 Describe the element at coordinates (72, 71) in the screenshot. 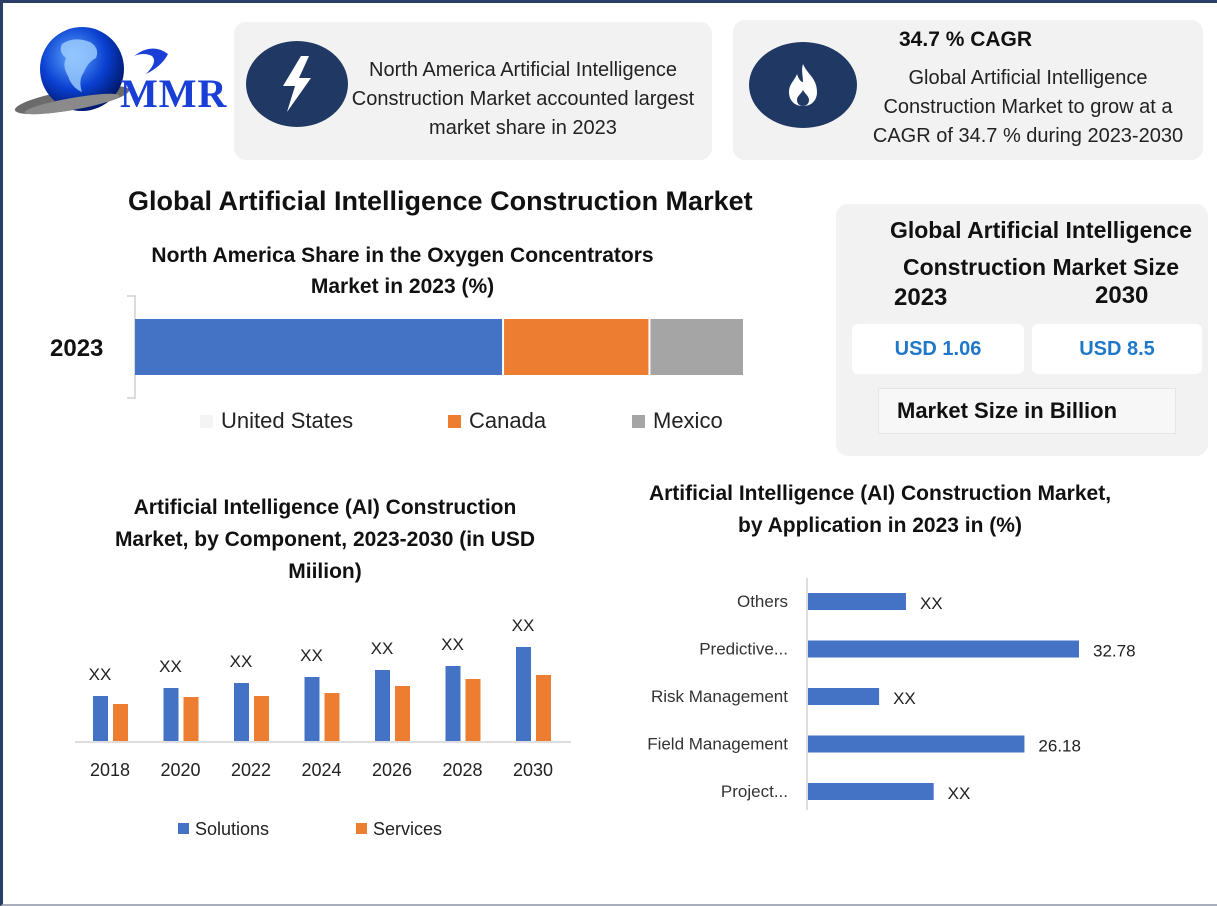

I see `globe-icon` at that location.